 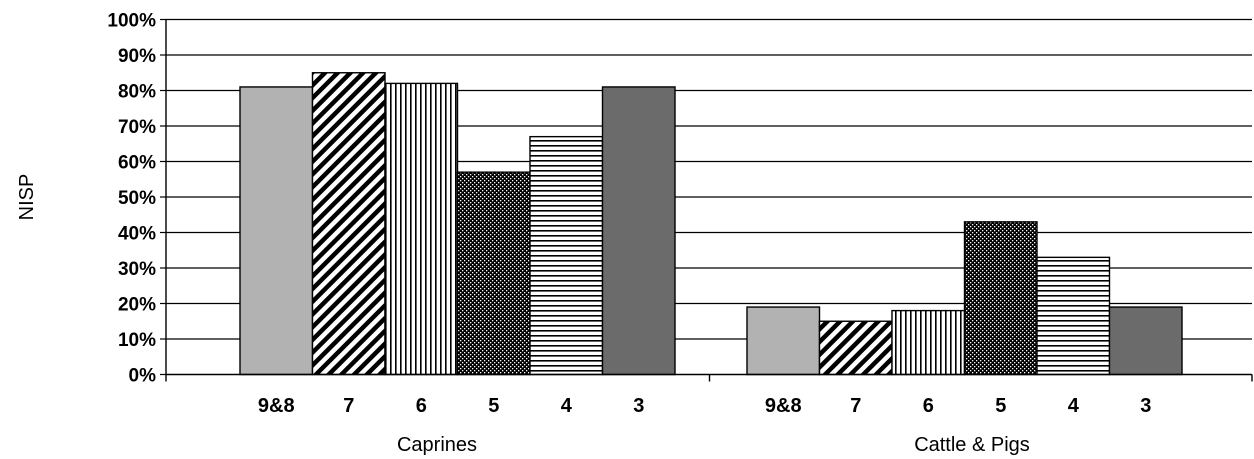 I want to click on group-label: Caprines, so click(x=437, y=445).